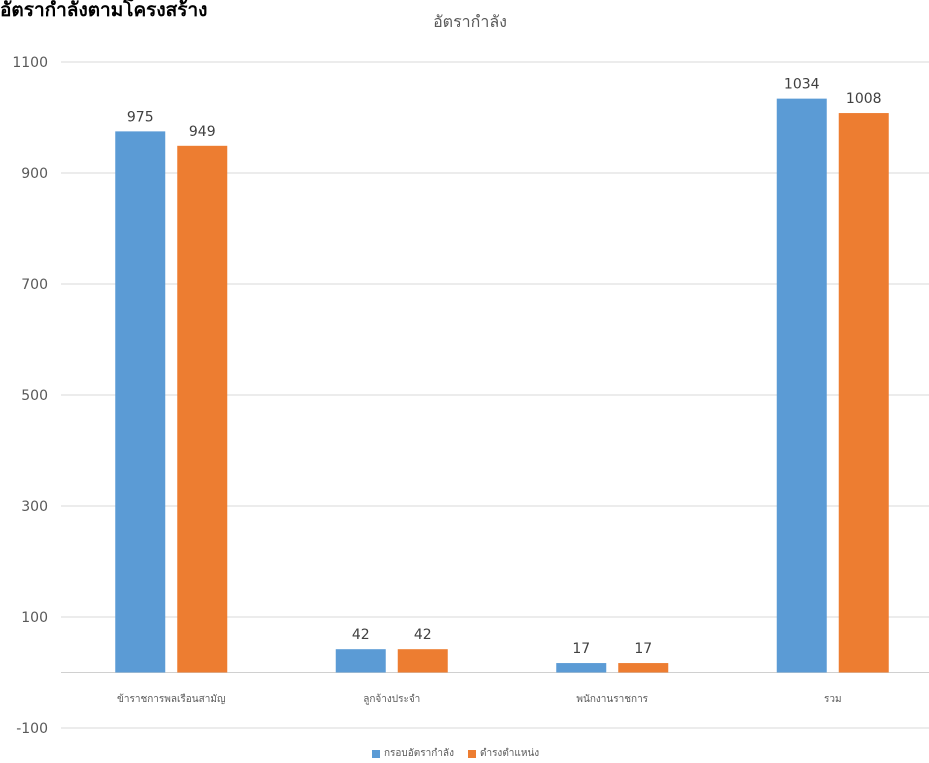  Describe the element at coordinates (470, 21) in the screenshot. I see `chart-title: อัตรากำลัง` at that location.